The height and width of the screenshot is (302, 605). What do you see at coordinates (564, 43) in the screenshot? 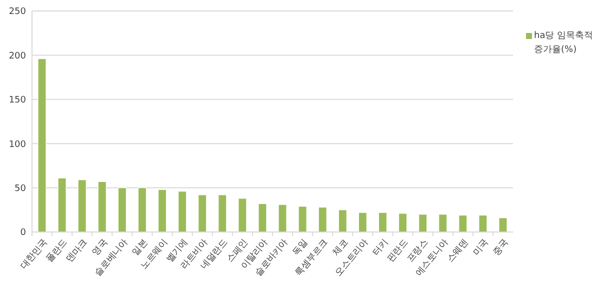
I see `legend-label: ha당 임목축적 증가율(%)` at bounding box center [564, 43].